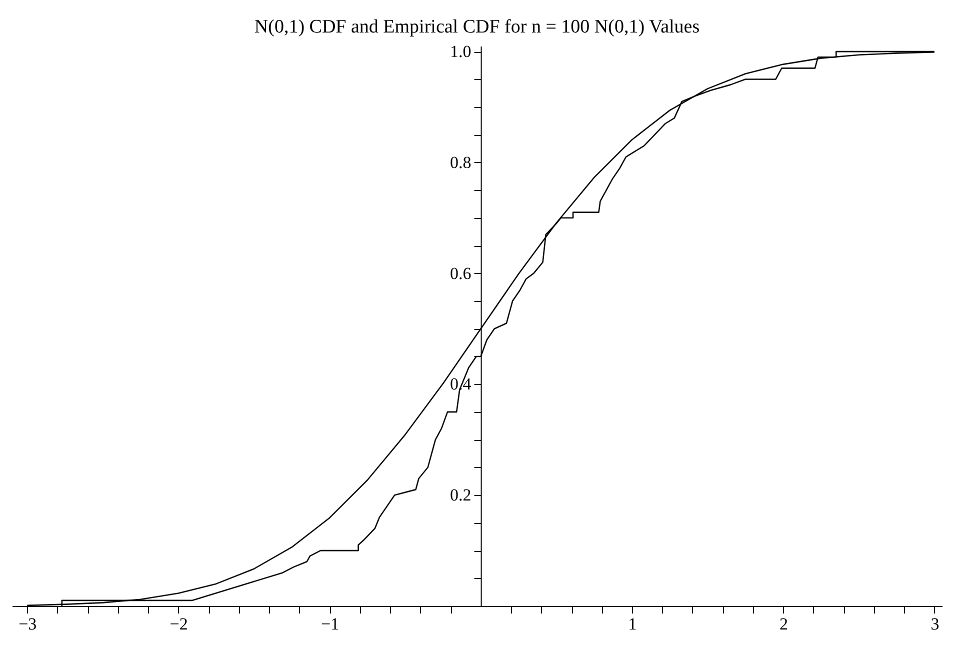 The image size is (956, 645). What do you see at coordinates (27, 624) in the screenshot?
I see `x-tick-label: −3` at bounding box center [27, 624].